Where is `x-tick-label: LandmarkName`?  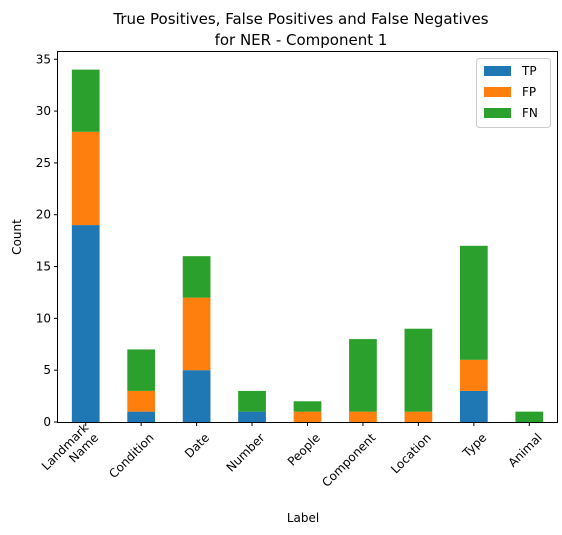
x-tick-label: LandmarkName is located at coordinates (70, 452).